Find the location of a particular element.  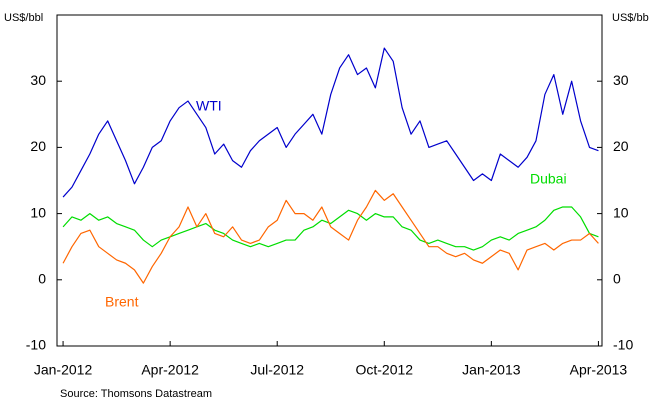

series-label: WTI is located at coordinates (209, 106).